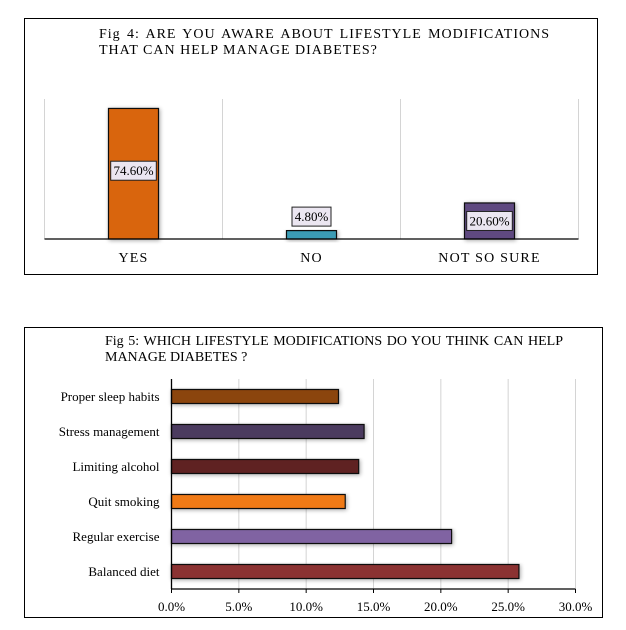  Describe the element at coordinates (576, 606) in the screenshot. I see `x-tick-label: 30.0%` at that location.